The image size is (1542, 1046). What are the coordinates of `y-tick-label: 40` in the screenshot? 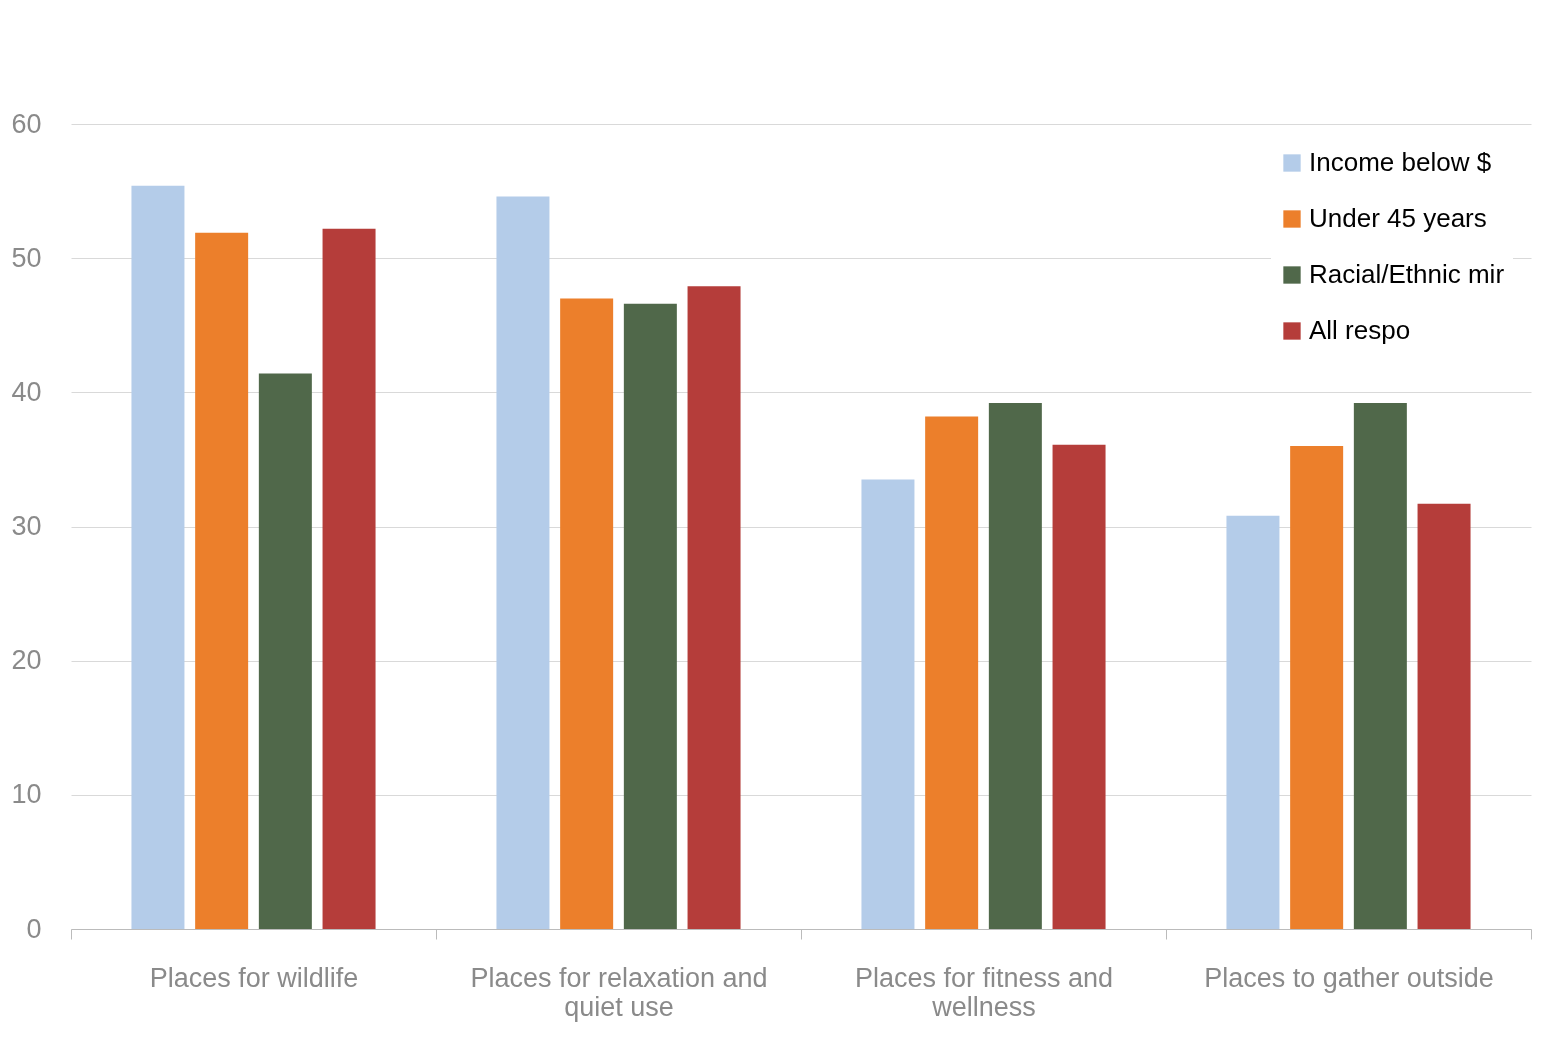 It's located at (26, 391).